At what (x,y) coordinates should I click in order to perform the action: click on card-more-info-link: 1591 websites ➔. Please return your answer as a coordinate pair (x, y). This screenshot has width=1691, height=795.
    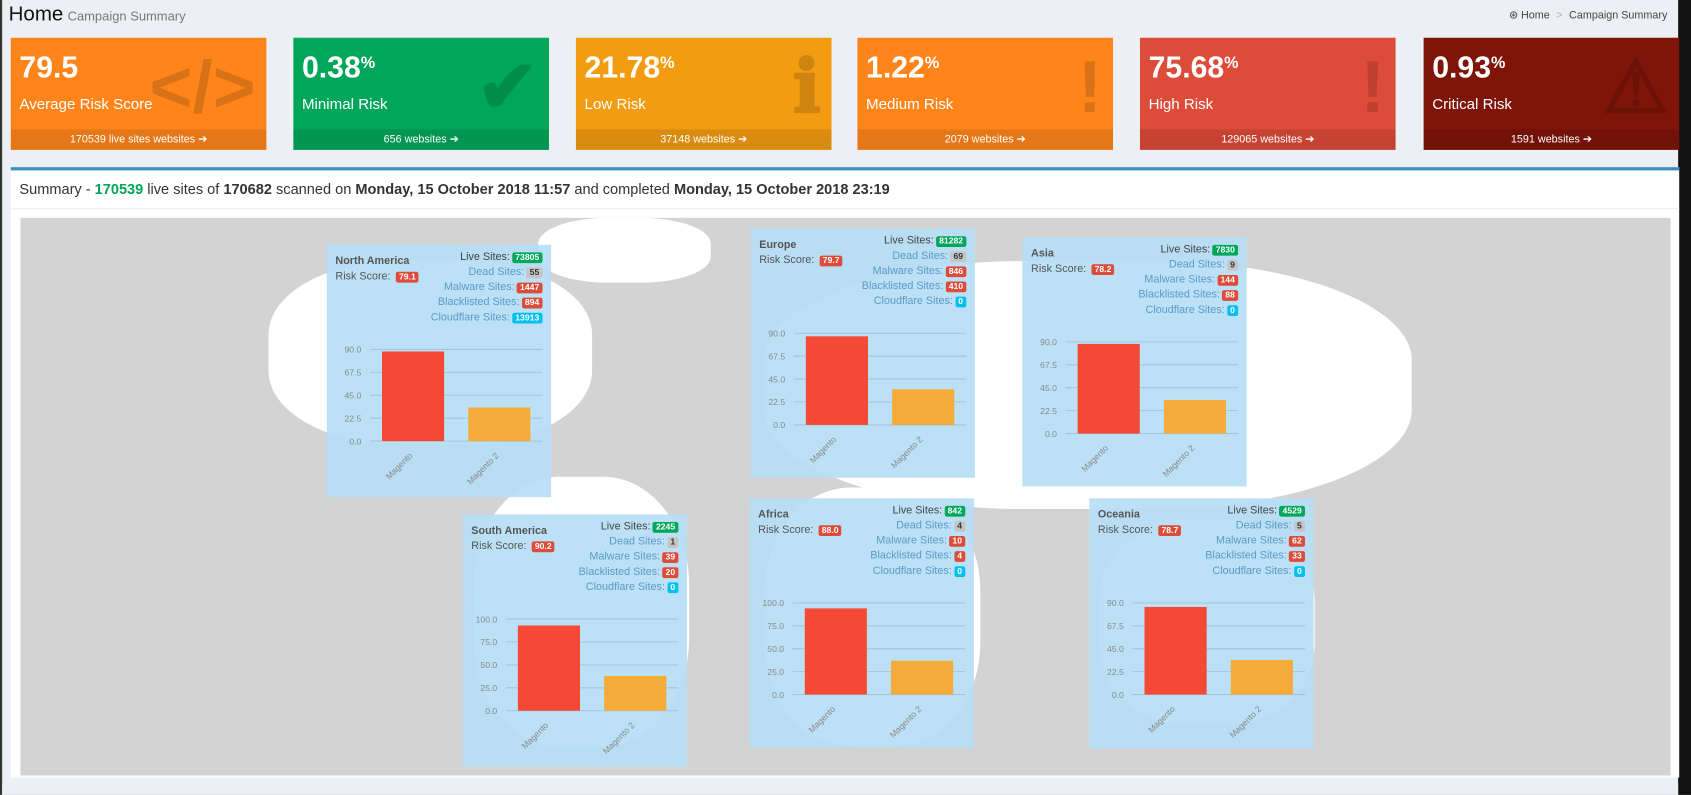
    Looking at the image, I should click on (1551, 139).